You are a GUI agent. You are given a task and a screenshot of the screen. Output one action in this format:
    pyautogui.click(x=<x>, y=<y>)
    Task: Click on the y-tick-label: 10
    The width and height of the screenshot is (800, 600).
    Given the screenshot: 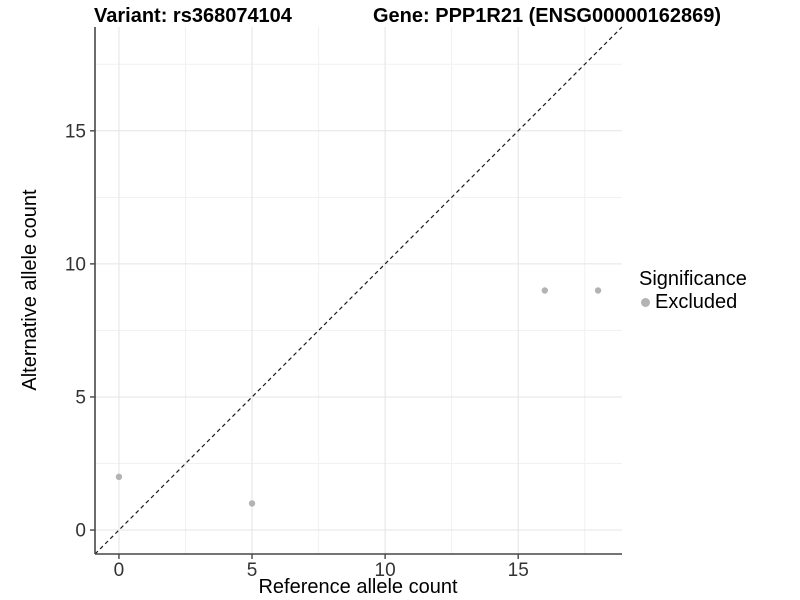 What is the action you would take?
    pyautogui.click(x=75, y=264)
    